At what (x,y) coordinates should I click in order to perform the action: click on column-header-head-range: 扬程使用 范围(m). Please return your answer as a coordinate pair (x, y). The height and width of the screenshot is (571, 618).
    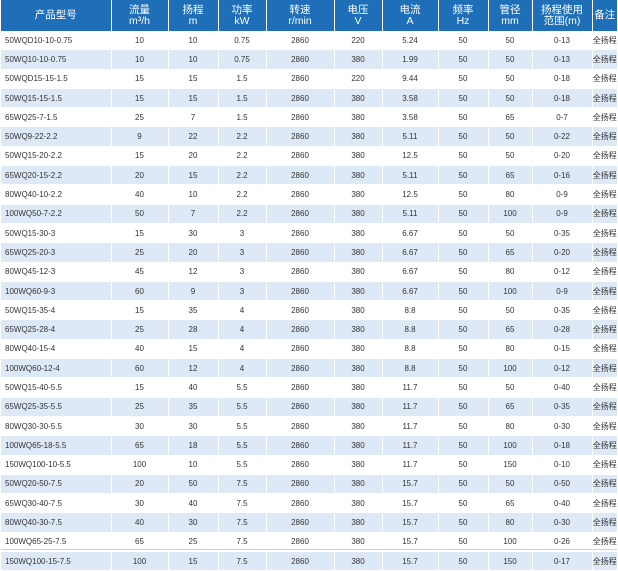
    Looking at the image, I should click on (562, 15).